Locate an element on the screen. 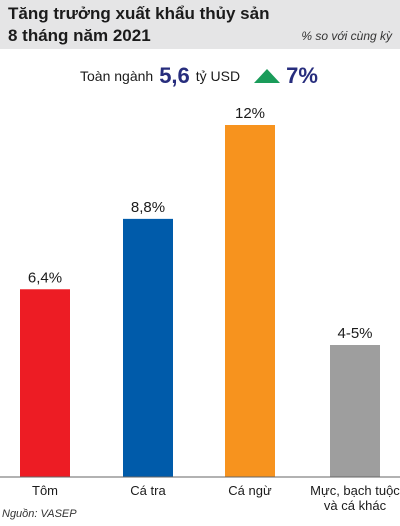 This screenshot has height=526, width=400. industry-summary: Toàn ngành 5,6 tỷ USD 7% is located at coordinates (199, 76).